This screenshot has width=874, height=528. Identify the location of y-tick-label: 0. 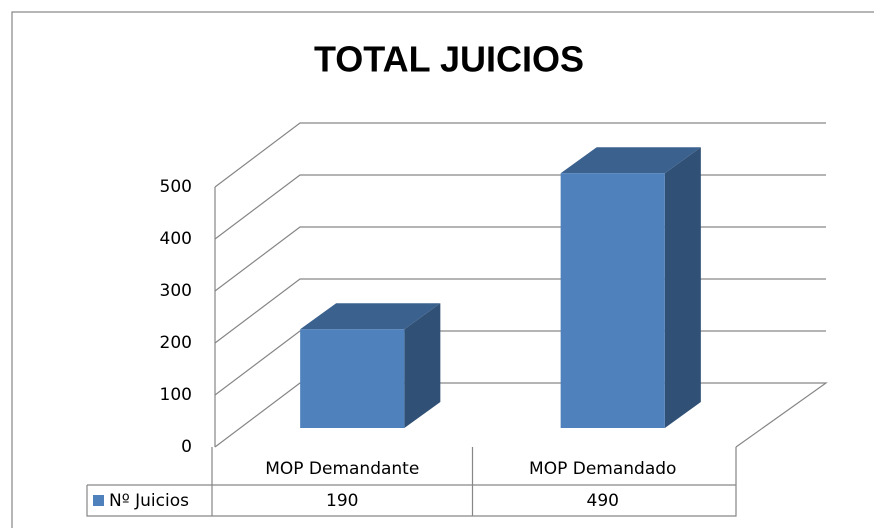
(186, 447).